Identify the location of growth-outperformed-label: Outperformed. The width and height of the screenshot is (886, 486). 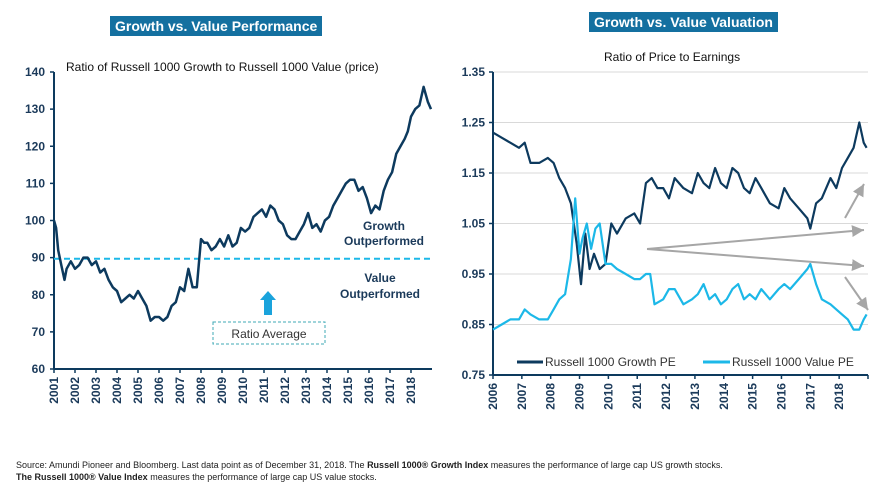
(384, 241).